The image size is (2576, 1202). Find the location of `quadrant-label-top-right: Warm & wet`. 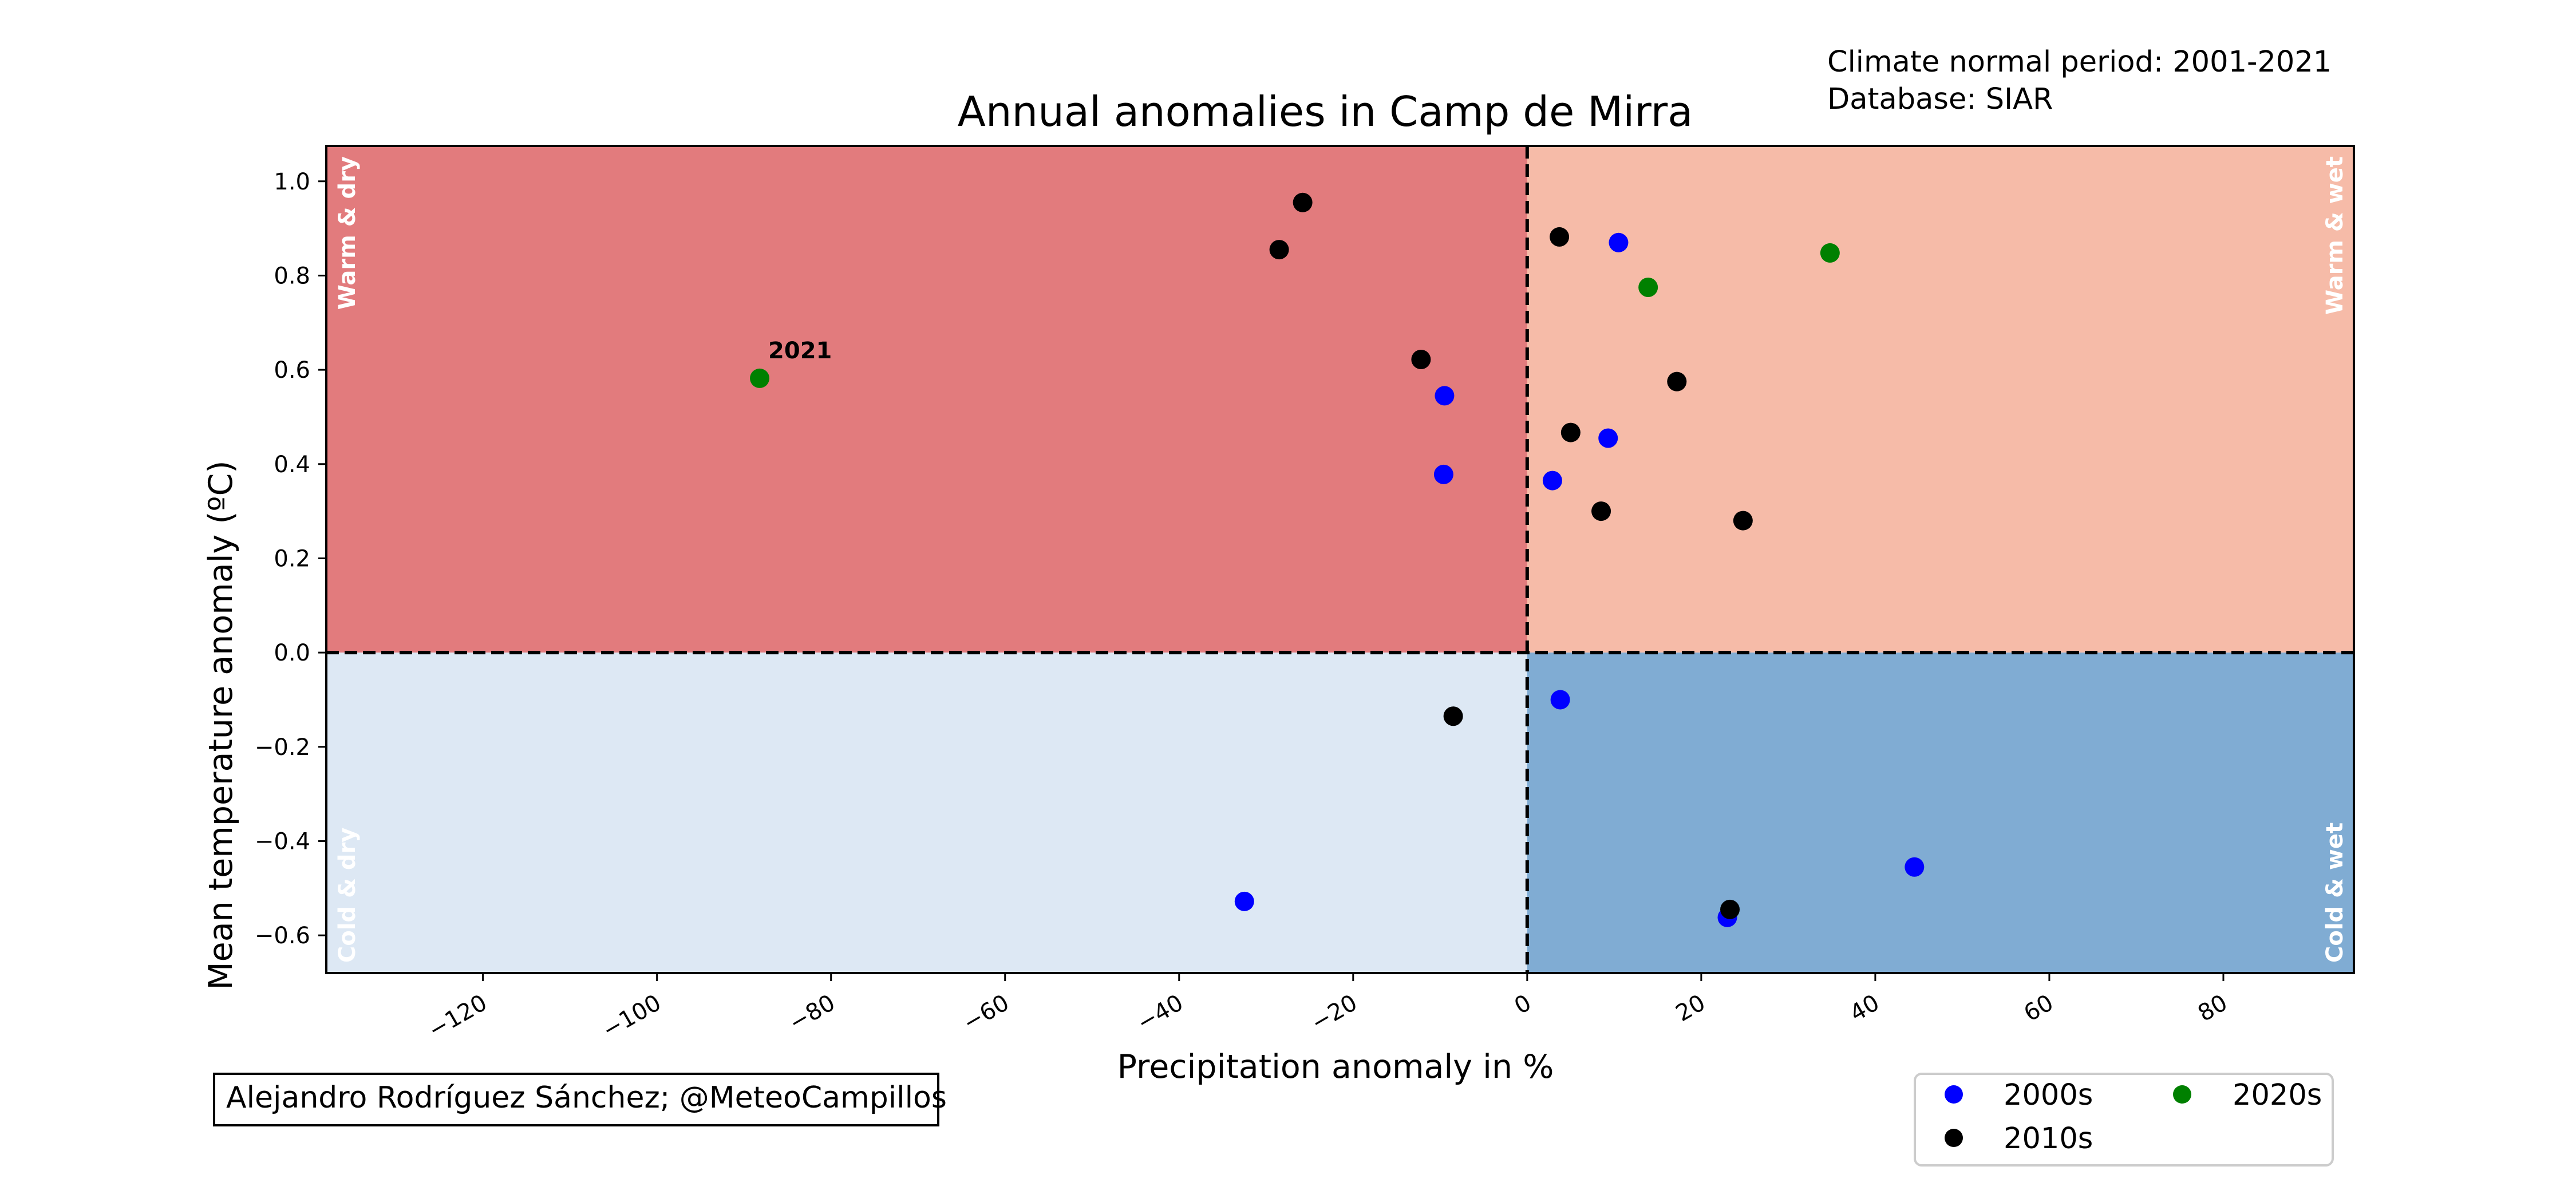

quadrant-label-top-right: Warm & wet is located at coordinates (2335, 236).